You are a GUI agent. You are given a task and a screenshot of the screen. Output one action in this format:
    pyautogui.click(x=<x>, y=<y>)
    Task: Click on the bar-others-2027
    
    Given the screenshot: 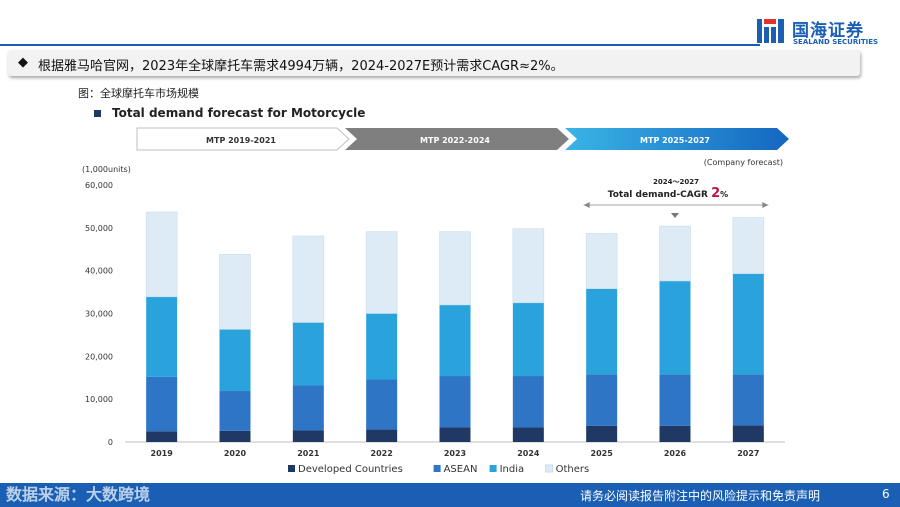 What is the action you would take?
    pyautogui.click(x=748, y=245)
    